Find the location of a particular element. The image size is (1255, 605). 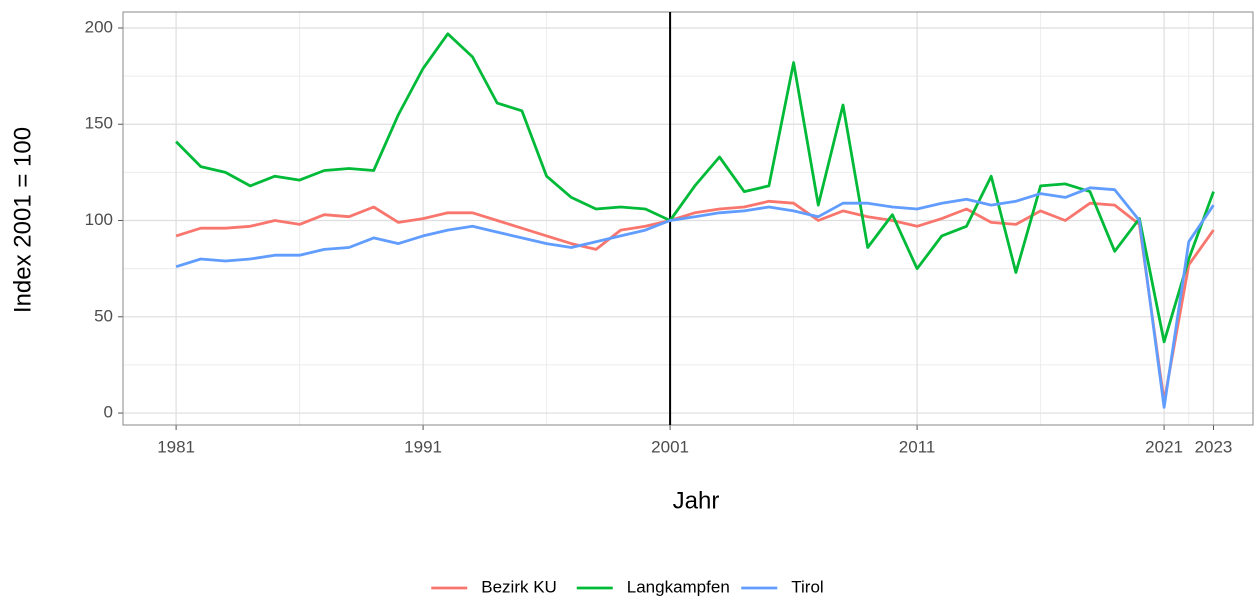

x-tick-label: 2011 is located at coordinates (917, 446).